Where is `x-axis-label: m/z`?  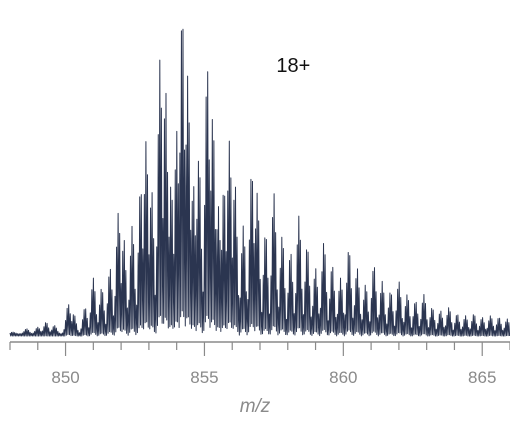 x-axis-label: m/z is located at coordinates (255, 406).